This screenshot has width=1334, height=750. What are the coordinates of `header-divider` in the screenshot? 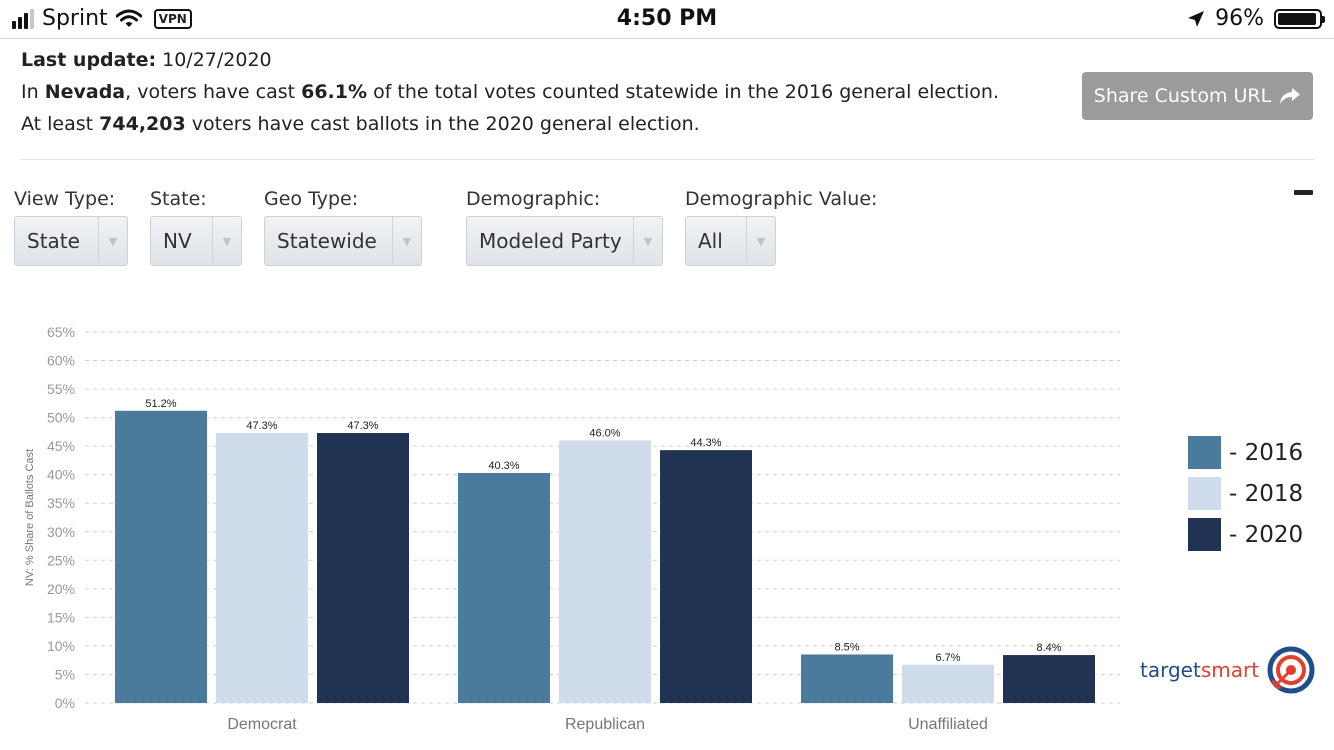 It's located at (667, 159).